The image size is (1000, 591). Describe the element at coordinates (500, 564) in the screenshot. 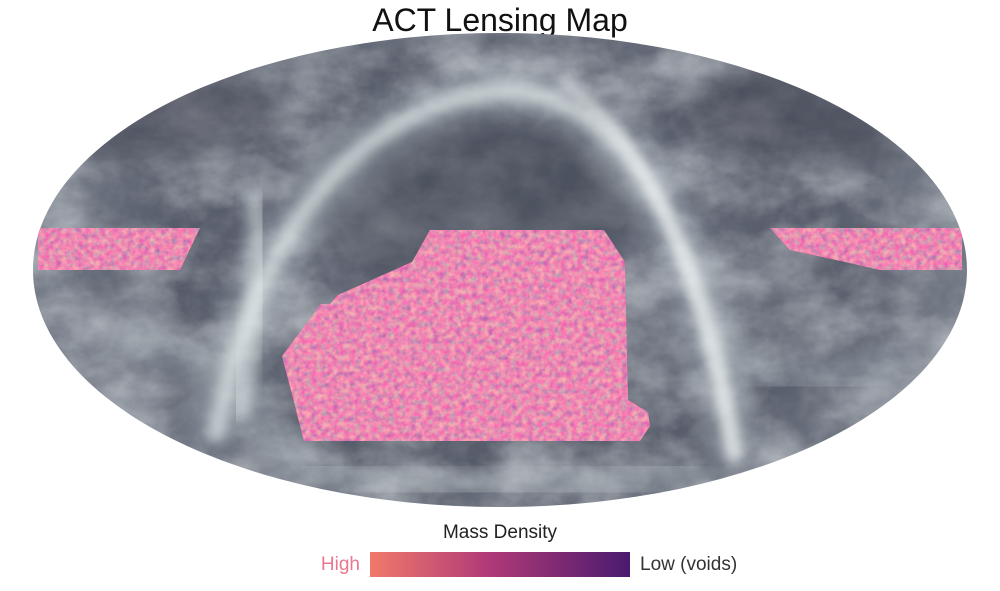

I see `legend-color-bar` at that location.